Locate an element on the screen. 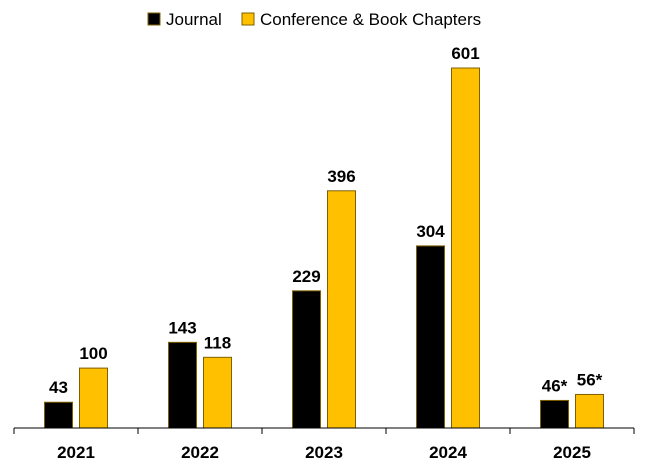 The image size is (649, 470). legend-label-conference: Conference & Book Chapters is located at coordinates (370, 19).